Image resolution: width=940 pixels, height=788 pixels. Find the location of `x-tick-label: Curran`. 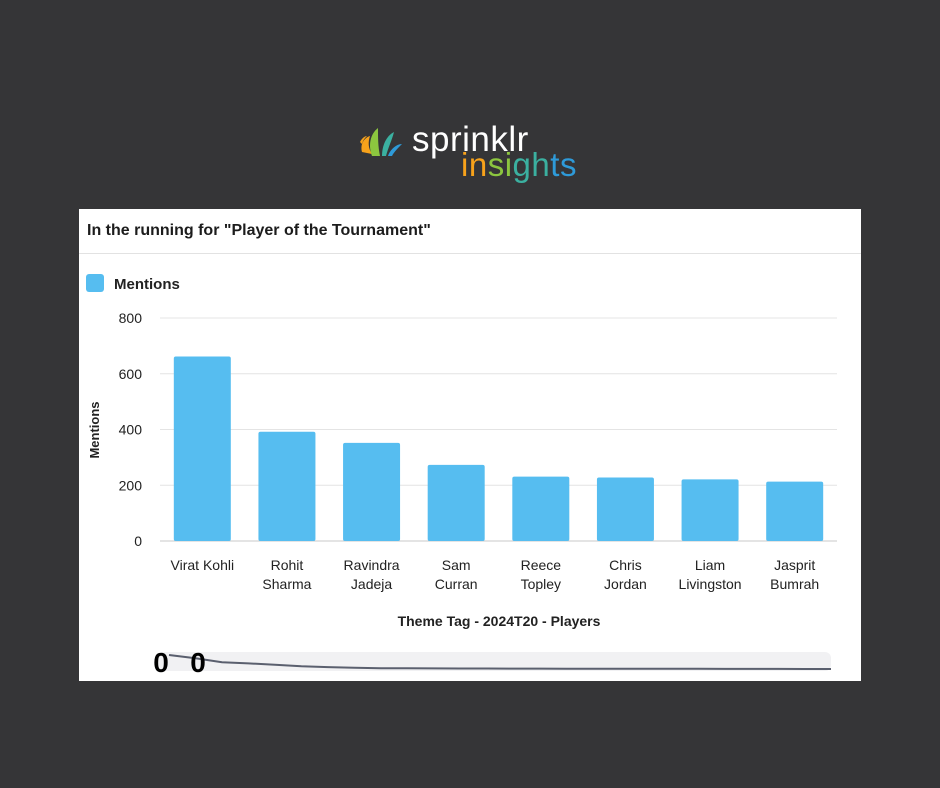

x-tick-label: Curran is located at coordinates (456, 584).